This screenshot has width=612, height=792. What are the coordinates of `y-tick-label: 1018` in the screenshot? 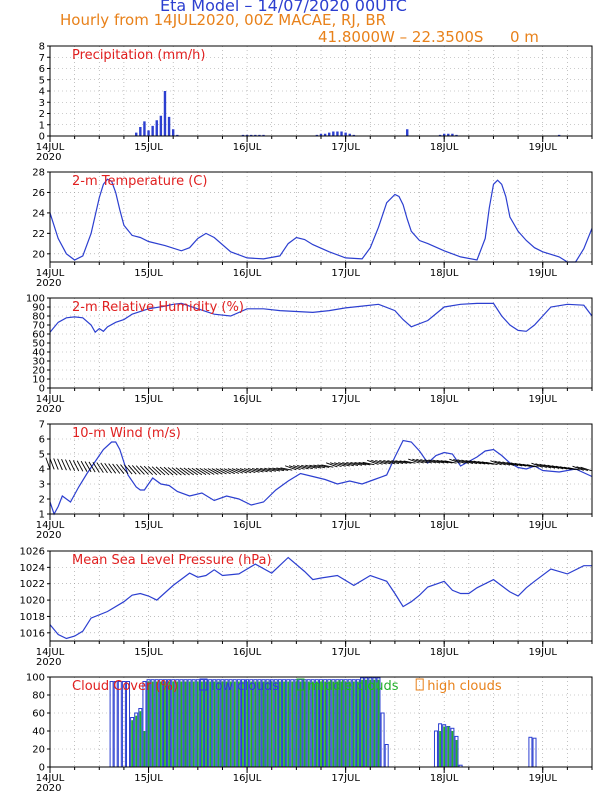 It's located at (32, 617).